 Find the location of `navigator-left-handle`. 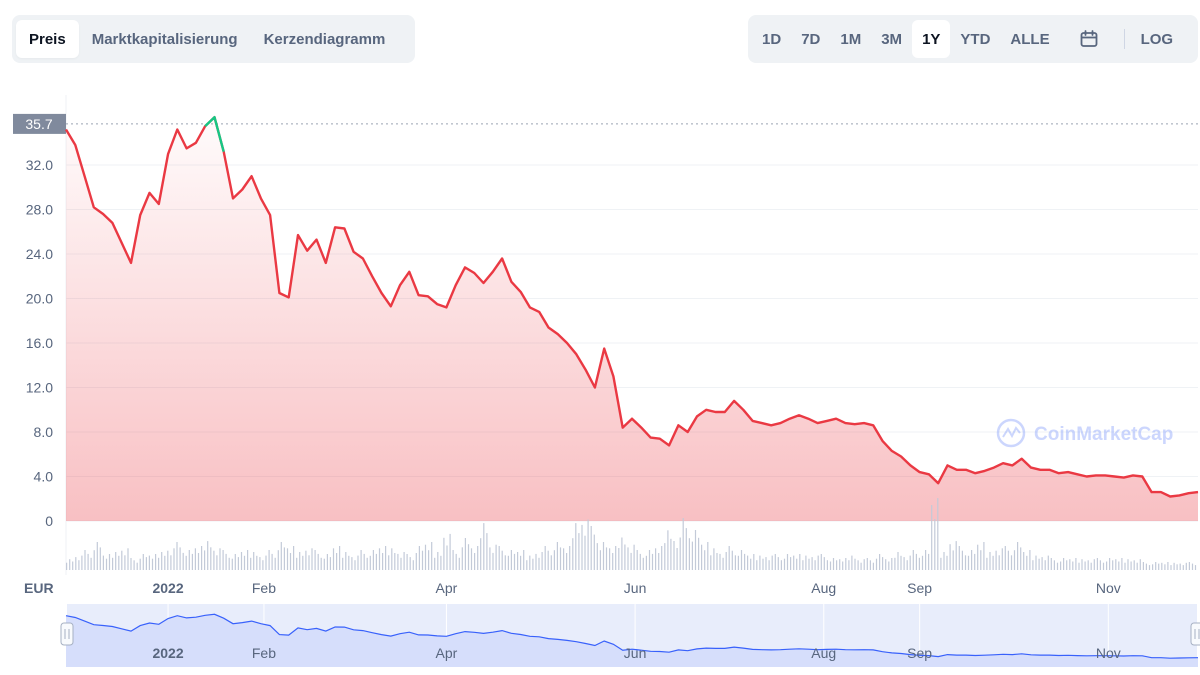

navigator-left-handle is located at coordinates (67, 634).